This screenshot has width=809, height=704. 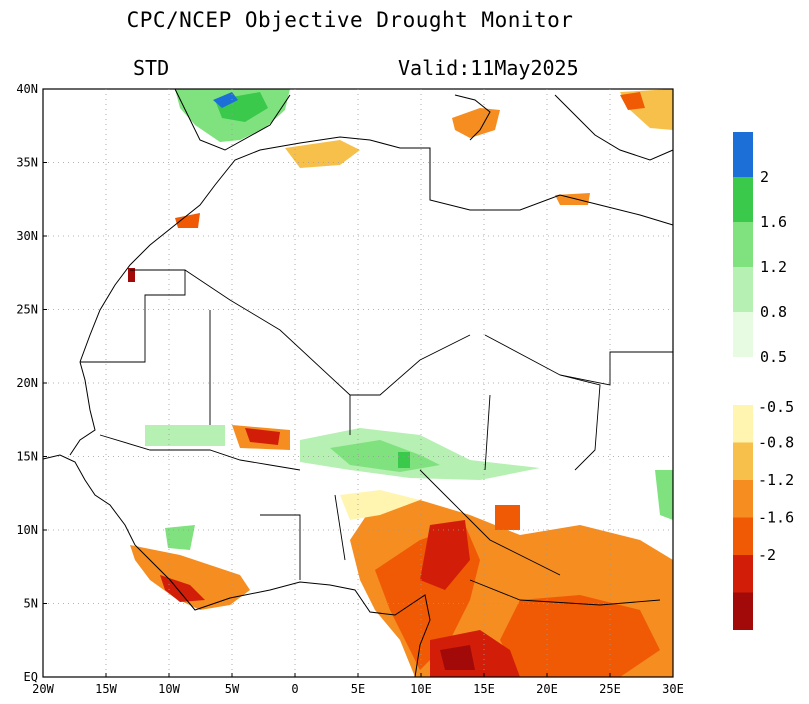 I want to click on legend-label: -0.8, so click(x=776, y=443).